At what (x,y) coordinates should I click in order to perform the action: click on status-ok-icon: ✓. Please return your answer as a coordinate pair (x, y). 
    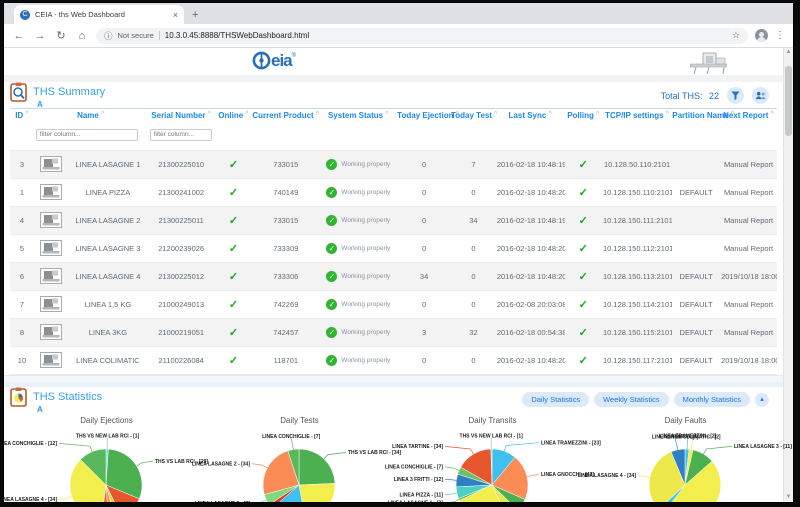
    Looking at the image, I should click on (332, 276).